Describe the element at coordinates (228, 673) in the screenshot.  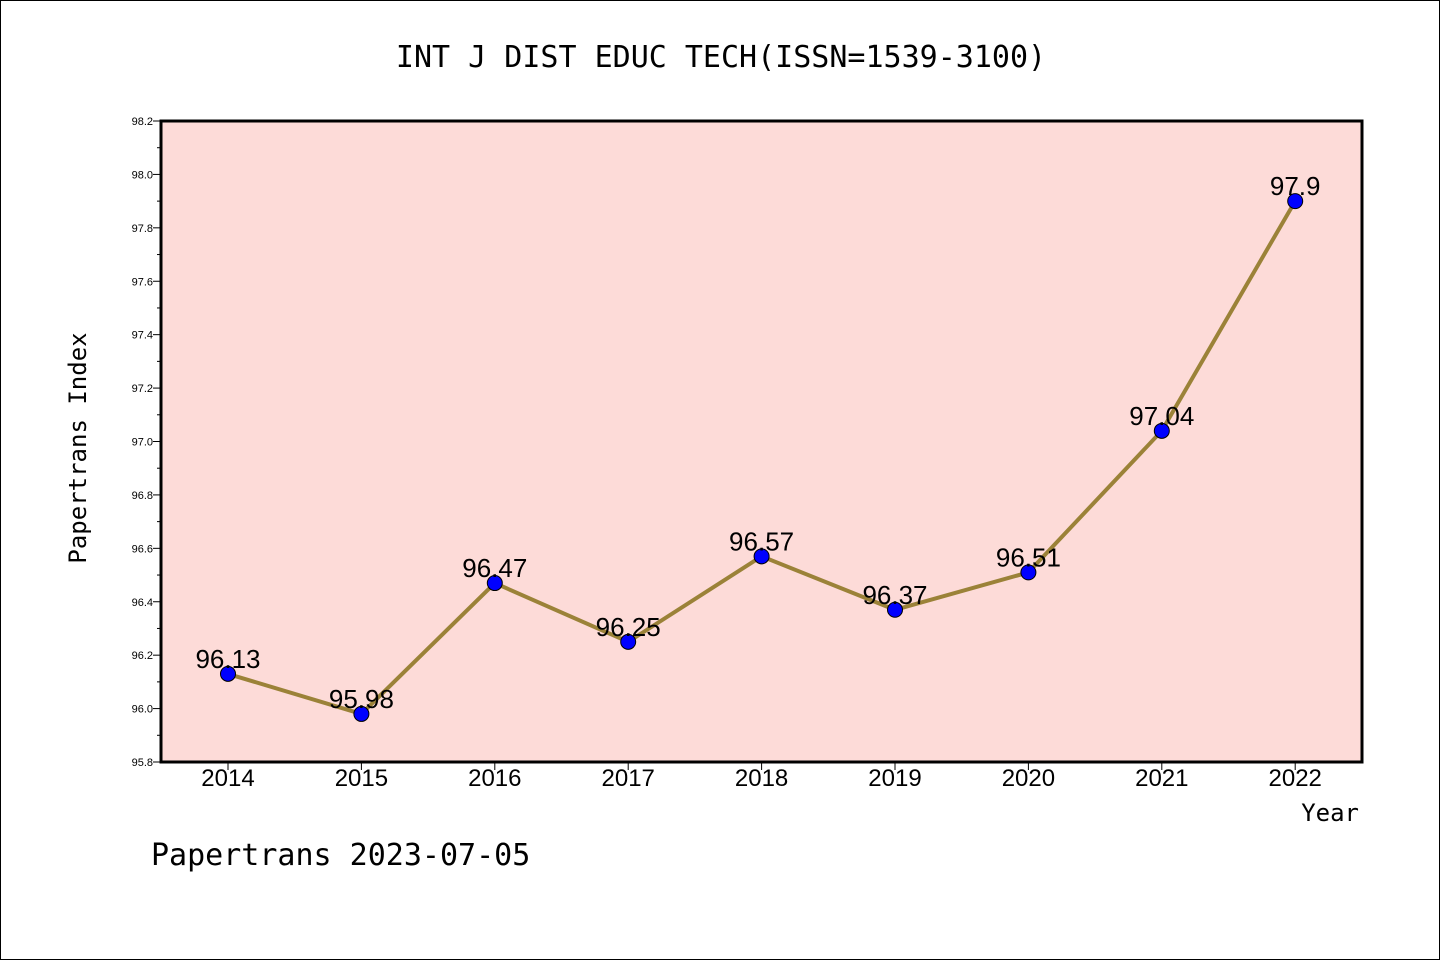
I see `data-point-2014` at that location.